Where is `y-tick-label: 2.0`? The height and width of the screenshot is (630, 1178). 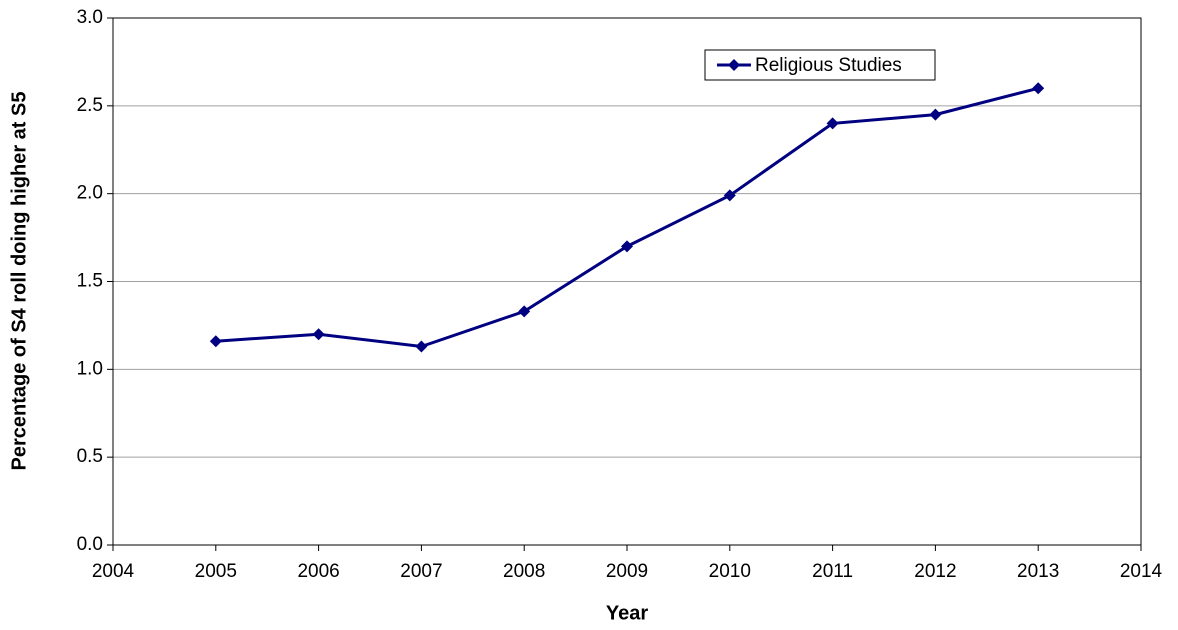
y-tick-label: 2.0 is located at coordinates (90, 193).